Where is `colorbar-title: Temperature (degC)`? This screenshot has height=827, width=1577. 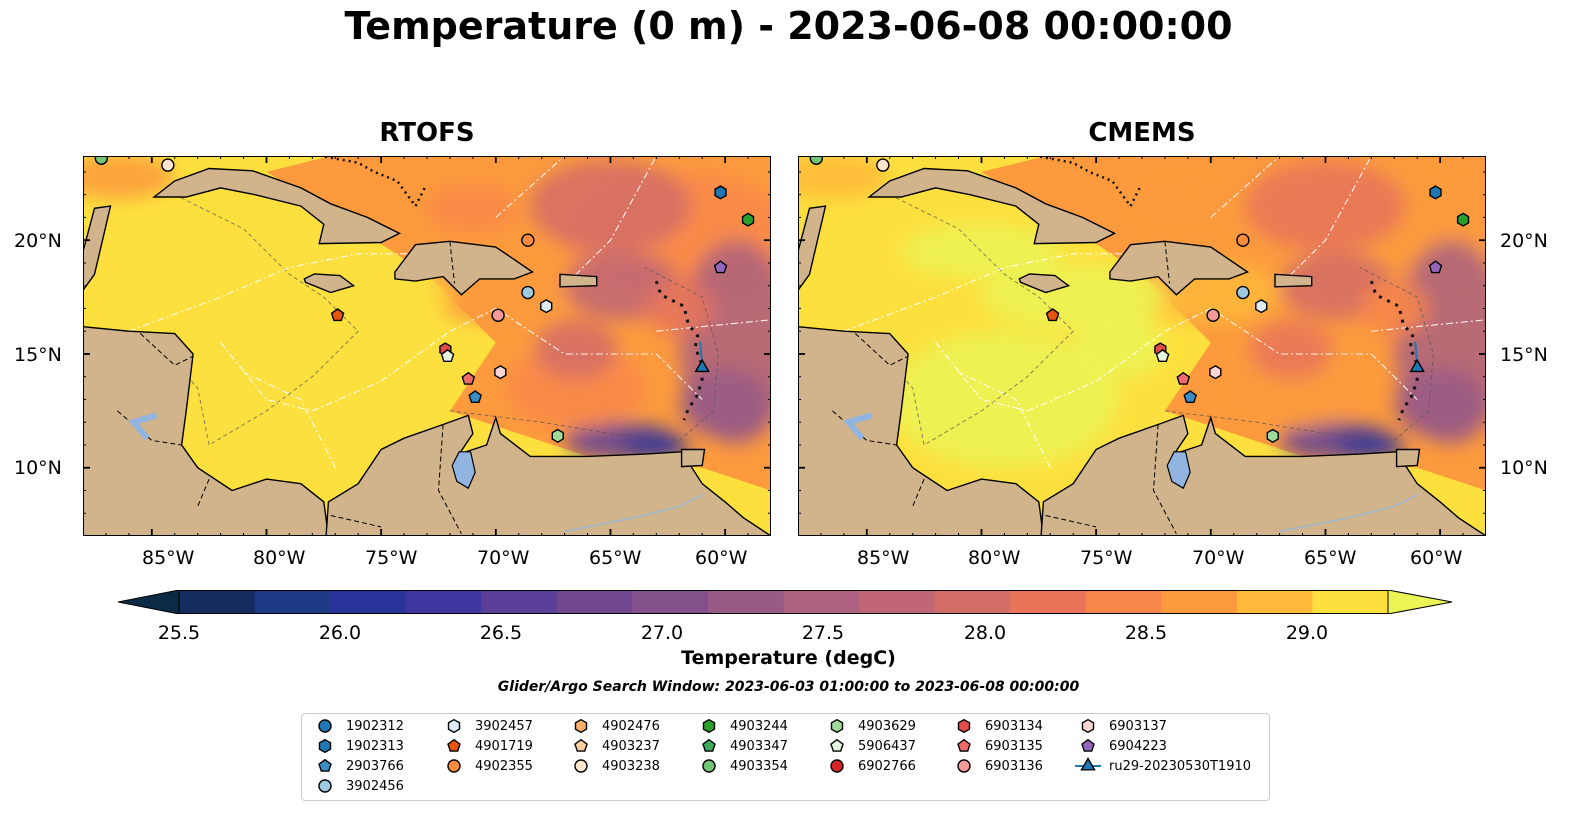 colorbar-title: Temperature (degC) is located at coordinates (788, 658).